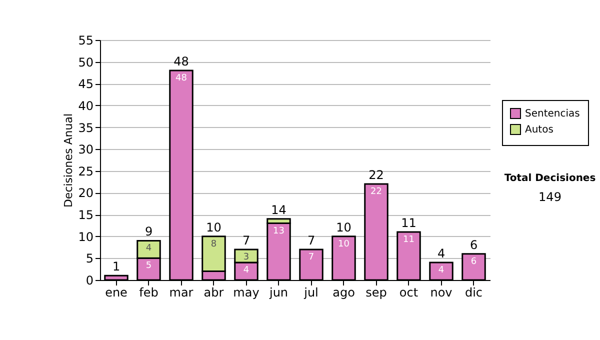 The image size is (600, 340). Describe the element at coordinates (86, 149) in the screenshot. I see `y-tick-label: 30` at that location.